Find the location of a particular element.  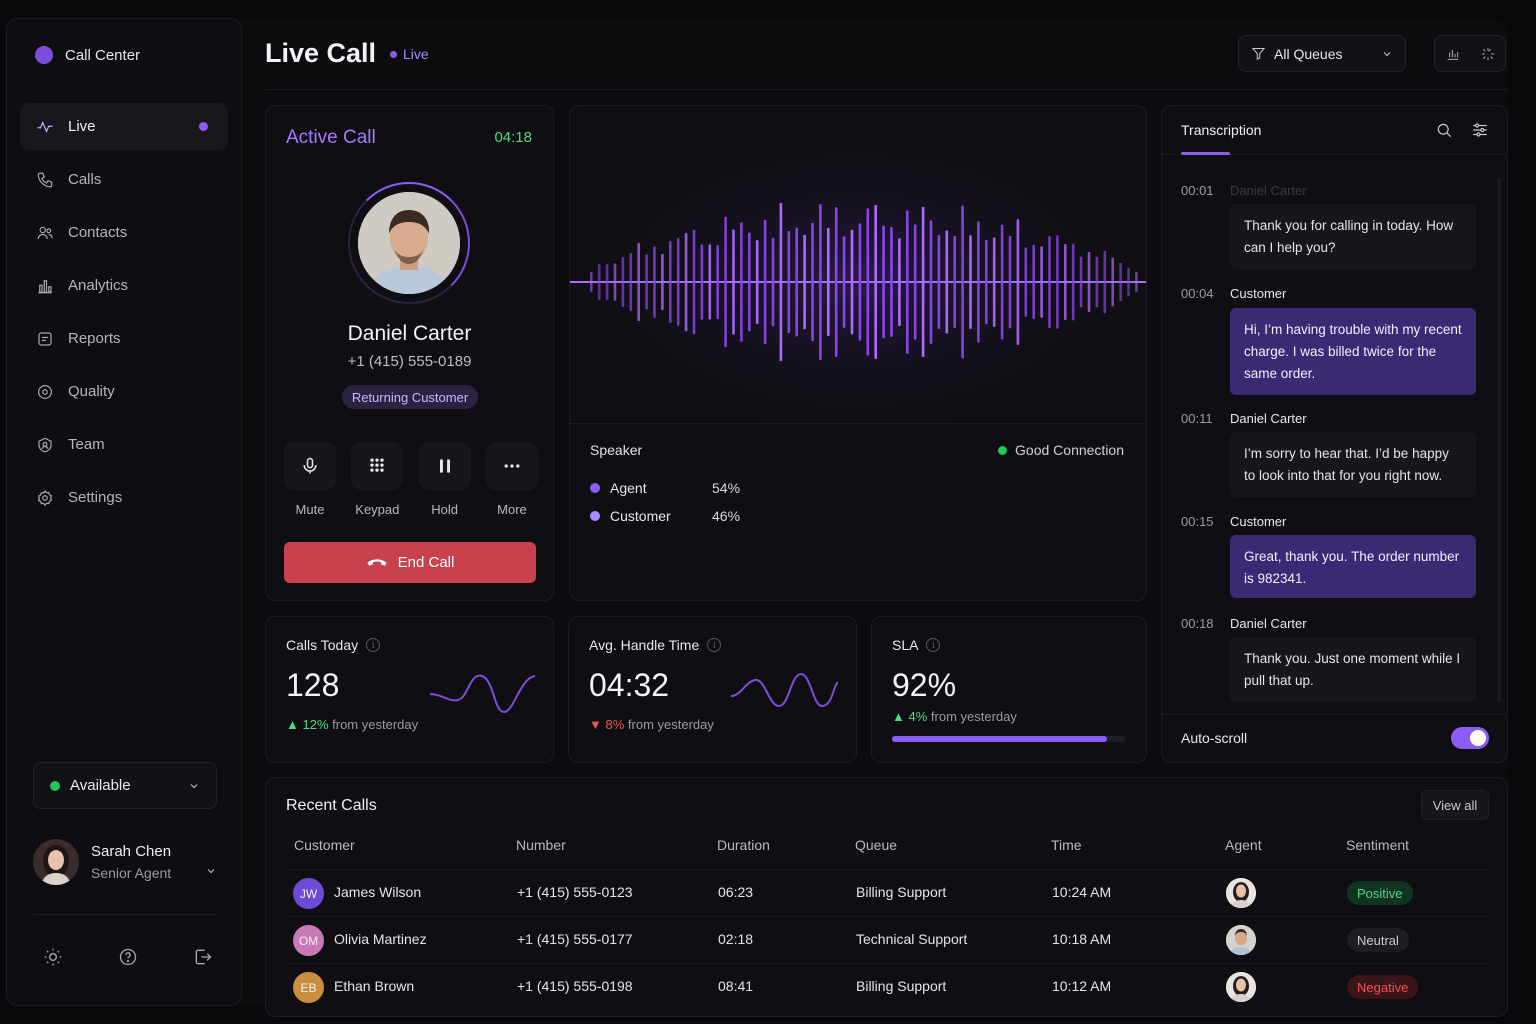

hold-button-surface is located at coordinates (444, 466).